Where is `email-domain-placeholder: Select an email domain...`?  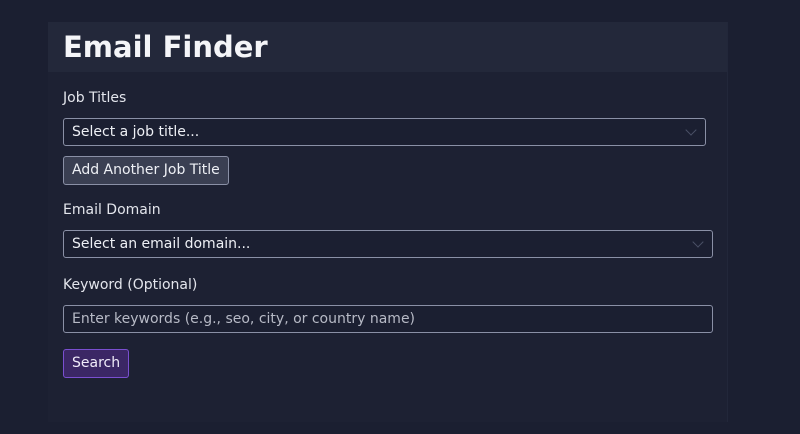
email-domain-placeholder: Select an email domain... is located at coordinates (161, 244).